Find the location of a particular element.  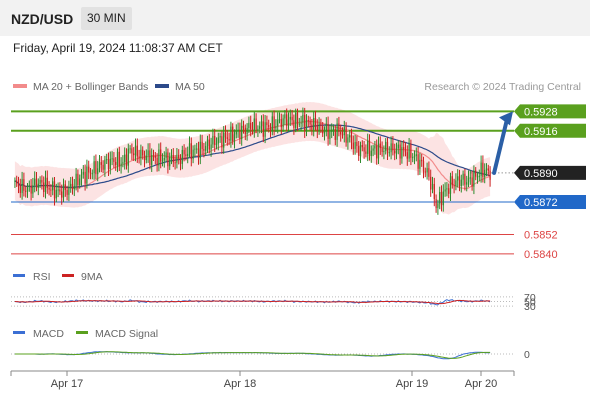

macd-signal-line is located at coordinates (252, 355).